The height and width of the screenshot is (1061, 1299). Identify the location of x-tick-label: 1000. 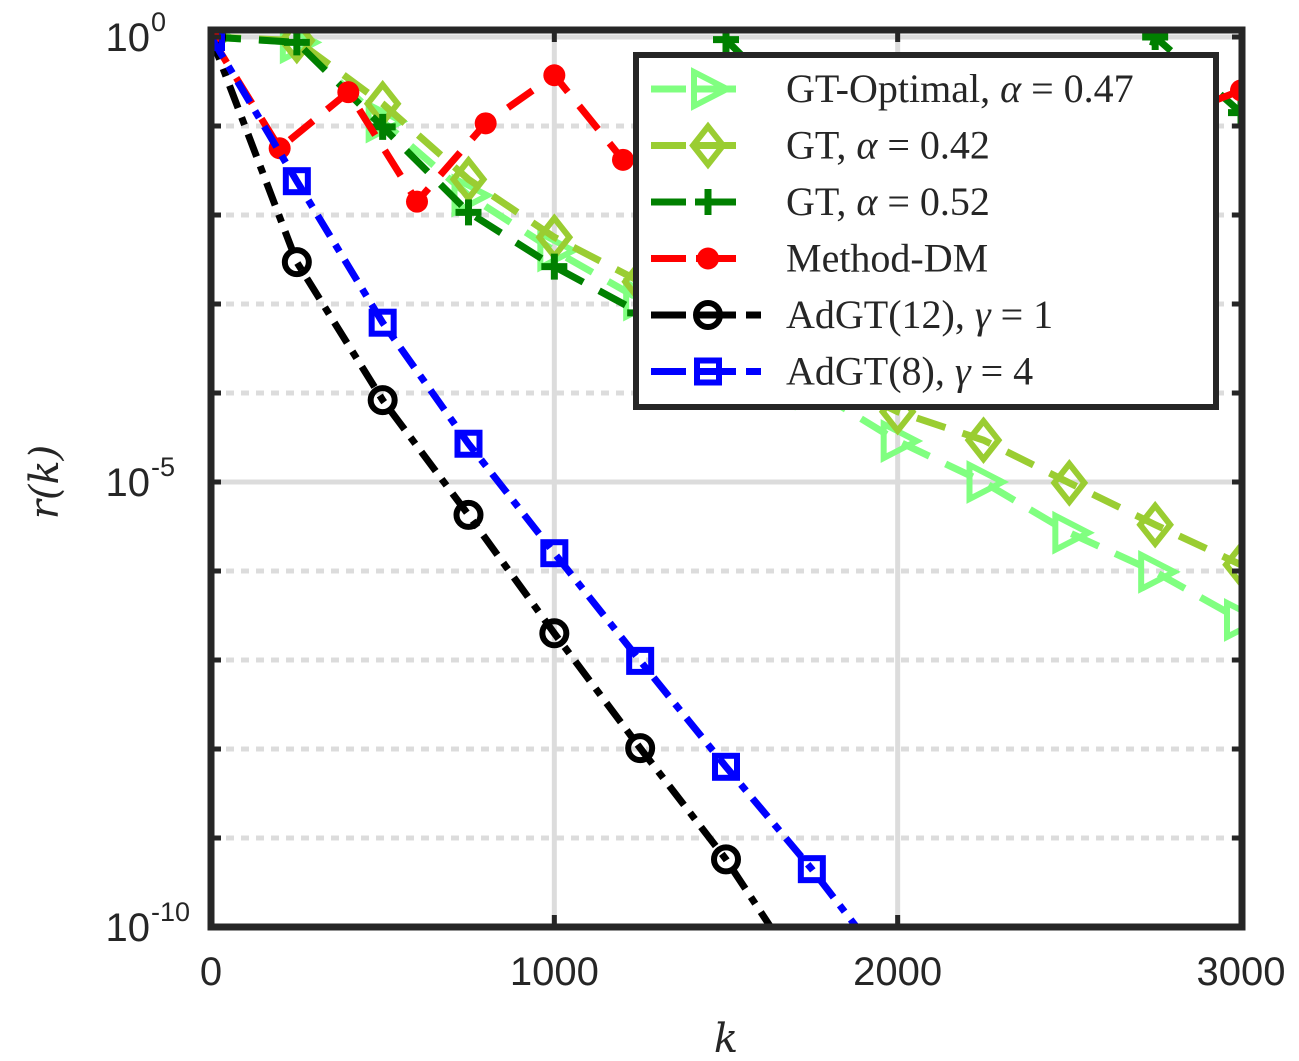
(554, 972).